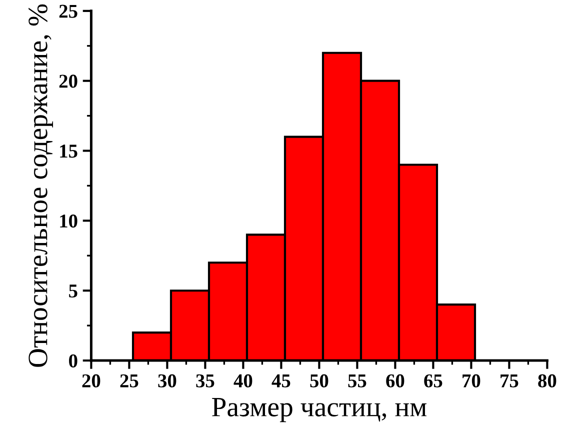 The height and width of the screenshot is (437, 570). I want to click on x-axis-title: Размер частиц, нм, so click(319, 410).